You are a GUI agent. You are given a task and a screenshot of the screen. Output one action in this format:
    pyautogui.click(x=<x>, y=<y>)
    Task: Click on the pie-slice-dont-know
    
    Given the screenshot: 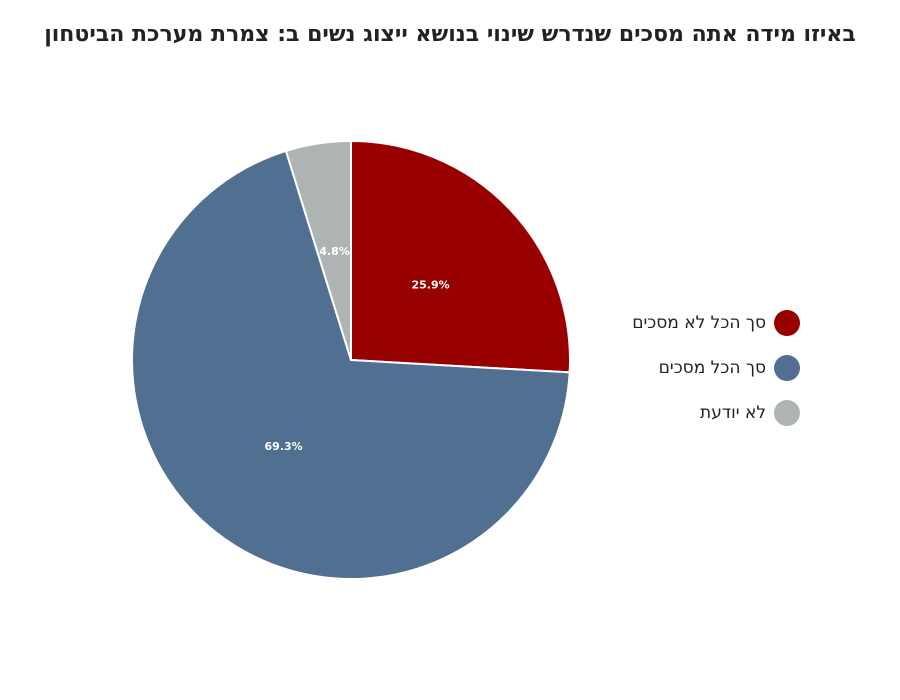 What is the action you would take?
    pyautogui.click(x=318, y=250)
    